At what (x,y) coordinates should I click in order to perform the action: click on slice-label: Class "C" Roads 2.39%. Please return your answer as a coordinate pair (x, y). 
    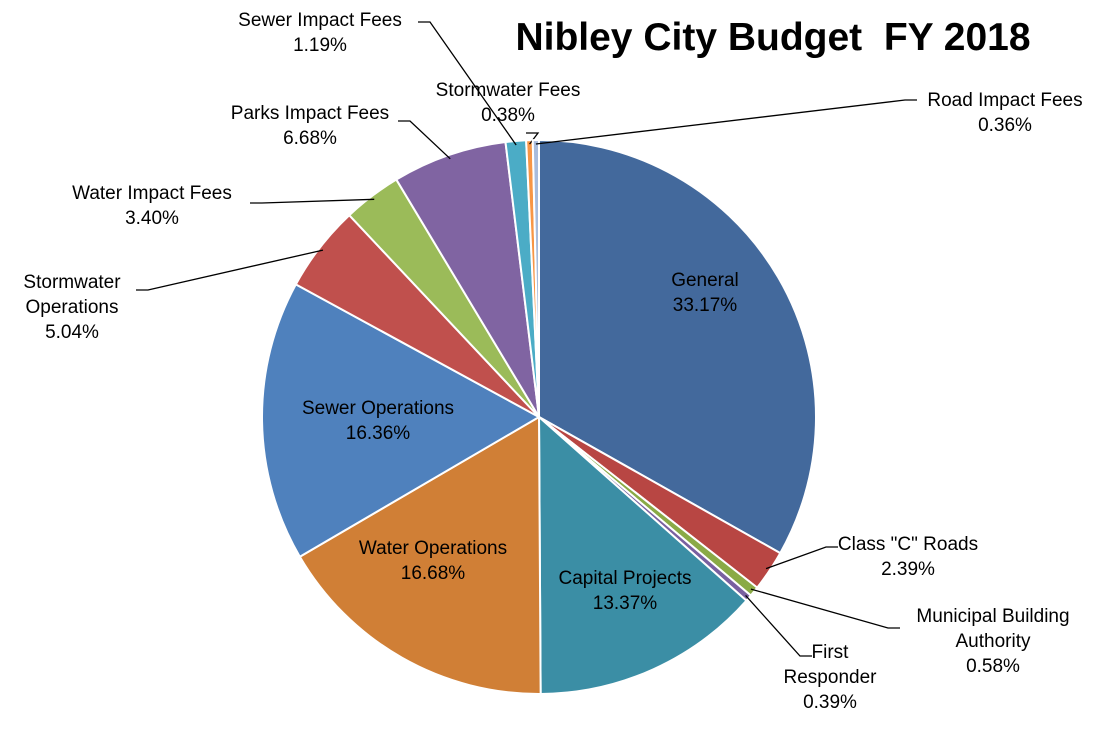
    Looking at the image, I should click on (908, 557).